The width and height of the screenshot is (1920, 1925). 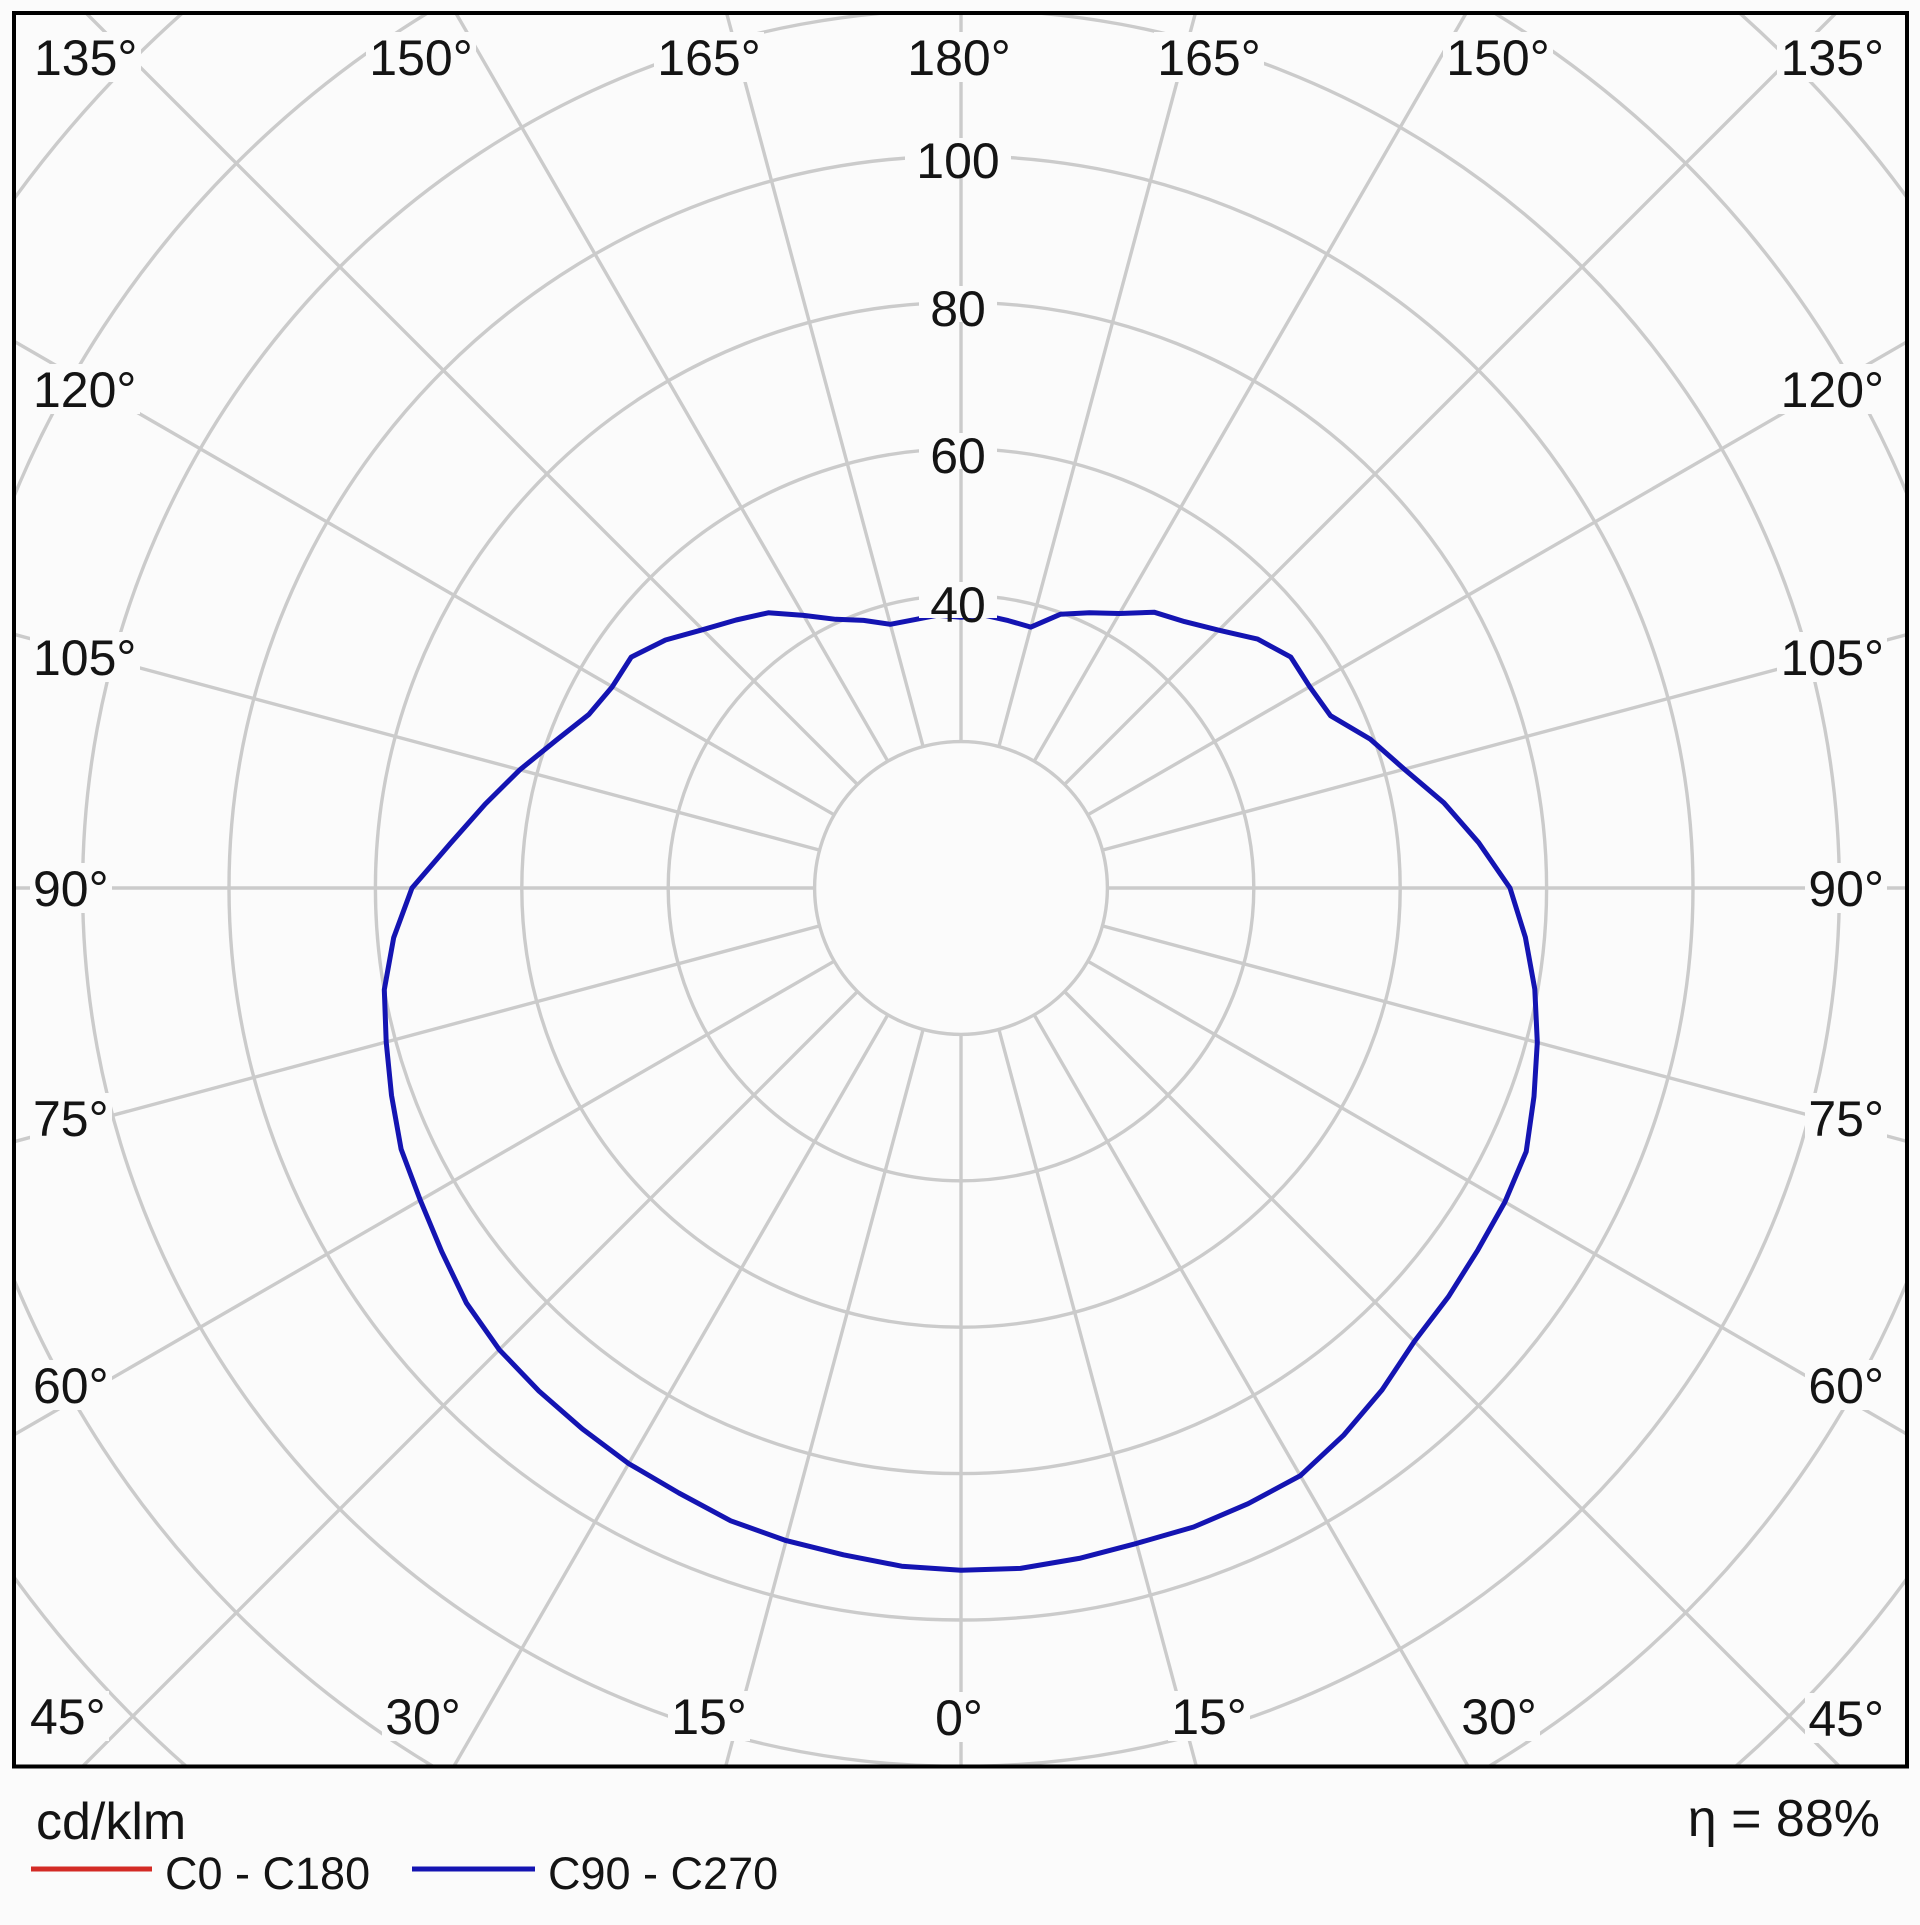 What do you see at coordinates (958, 605) in the screenshot?
I see `svg-text: 40` at bounding box center [958, 605].